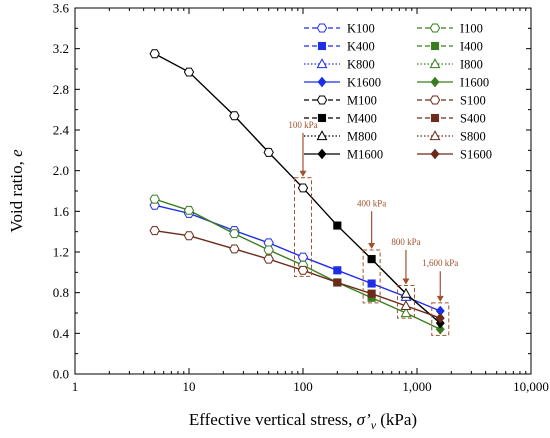 This screenshot has width=550, height=438. I want to click on x-axis-title-symbol: σ’, so click(364, 419).